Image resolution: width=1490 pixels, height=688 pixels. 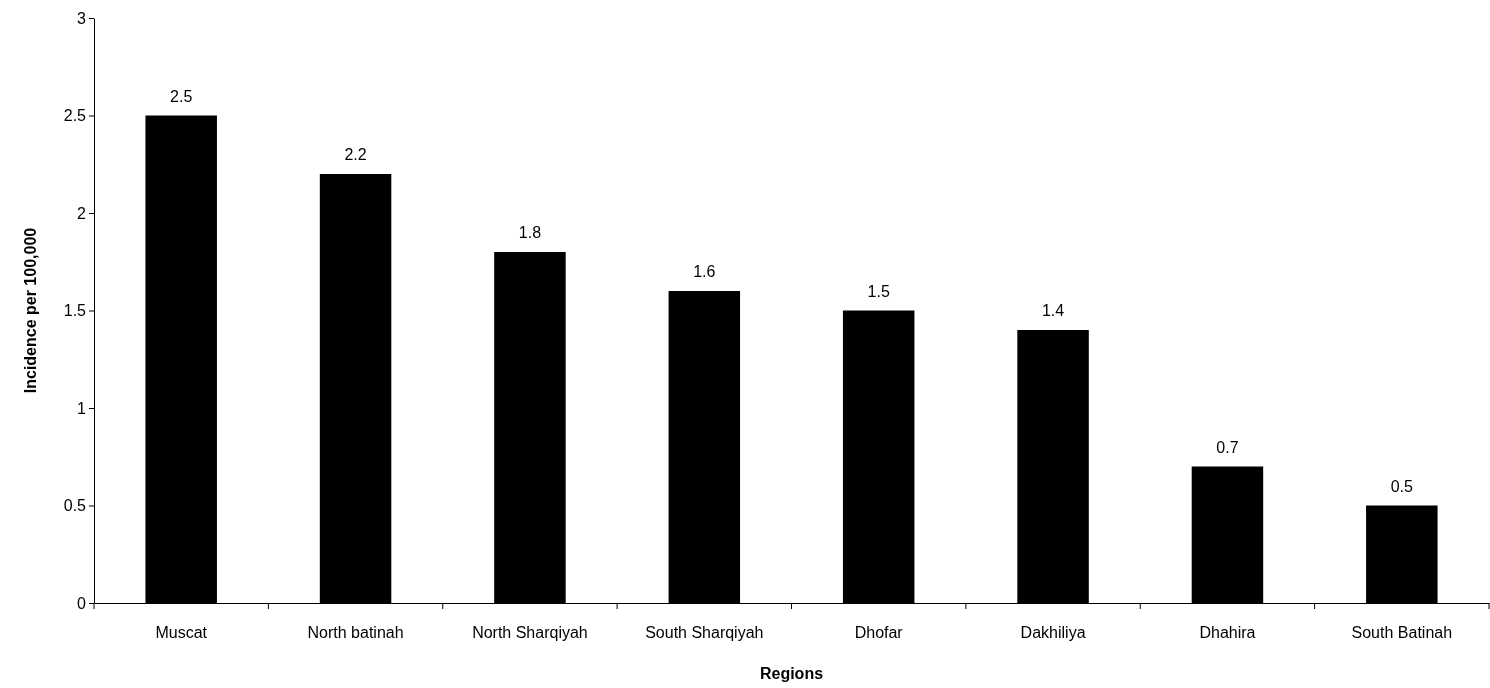 I want to click on data-label: 1.4, so click(x=1053, y=310).